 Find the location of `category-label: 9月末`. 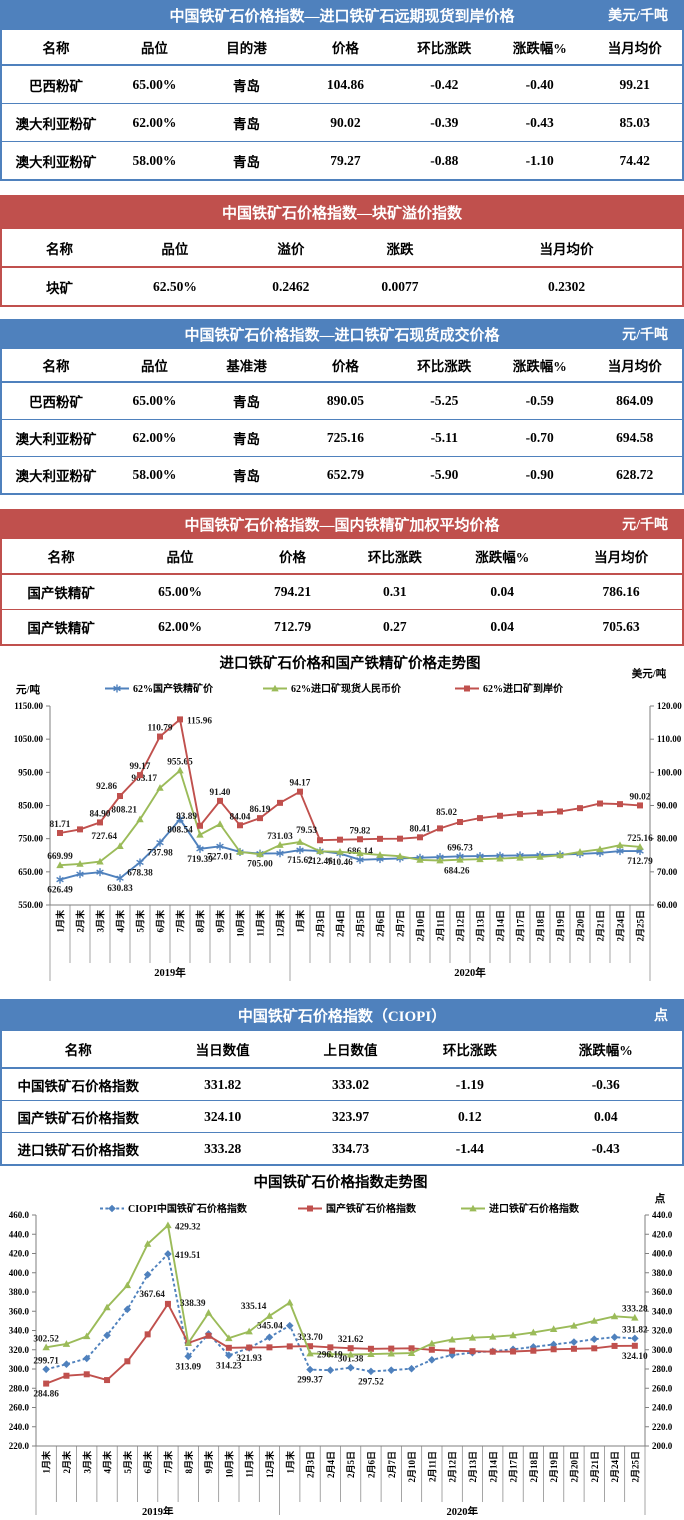

category-label: 9月末 is located at coordinates (208, 1462).